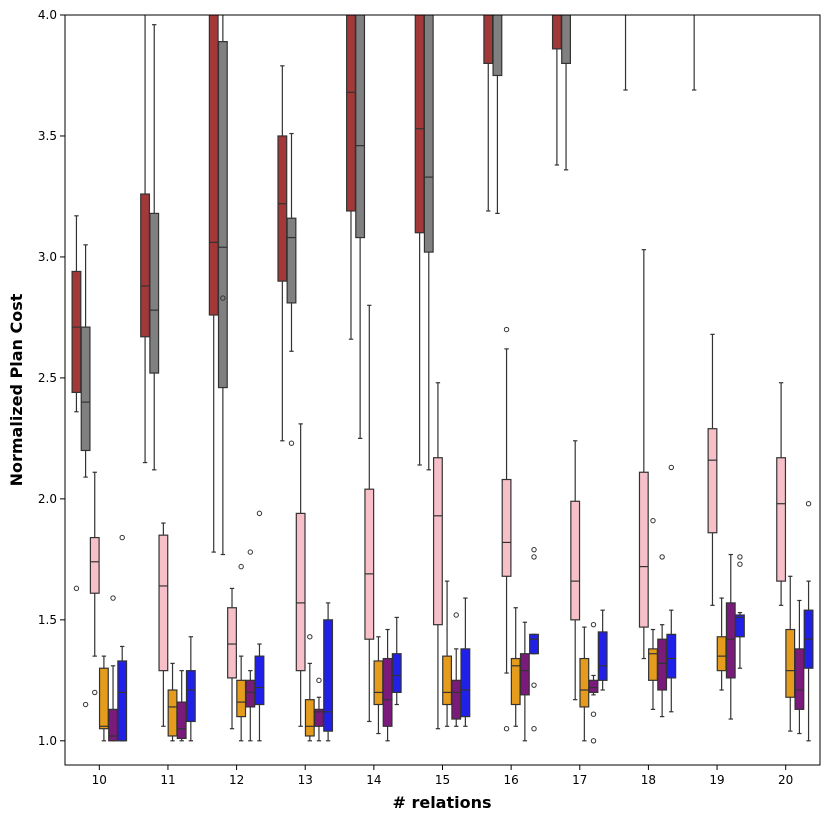  What do you see at coordinates (47, 741) in the screenshot?
I see `y-tick-label: 1.0` at bounding box center [47, 741].